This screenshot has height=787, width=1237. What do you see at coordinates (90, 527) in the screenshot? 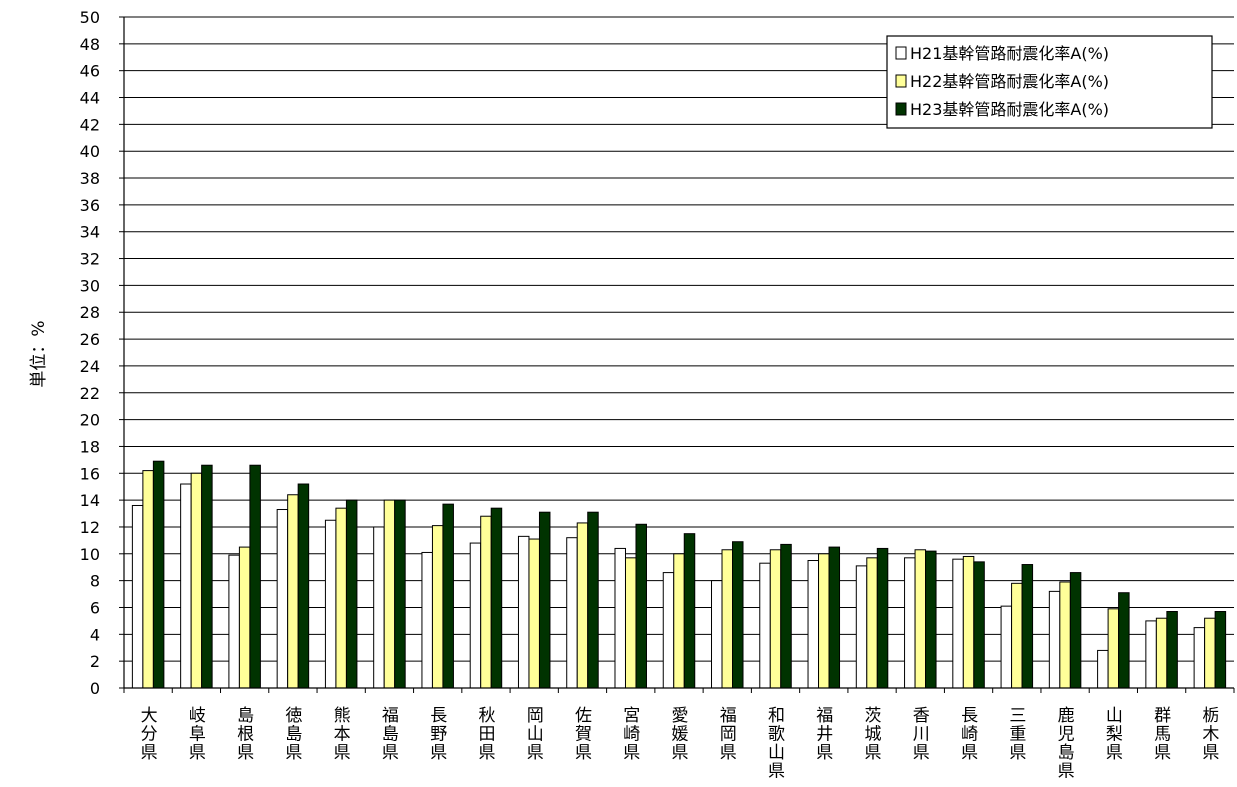
I see `y-tick-label: 12` at bounding box center [90, 527].